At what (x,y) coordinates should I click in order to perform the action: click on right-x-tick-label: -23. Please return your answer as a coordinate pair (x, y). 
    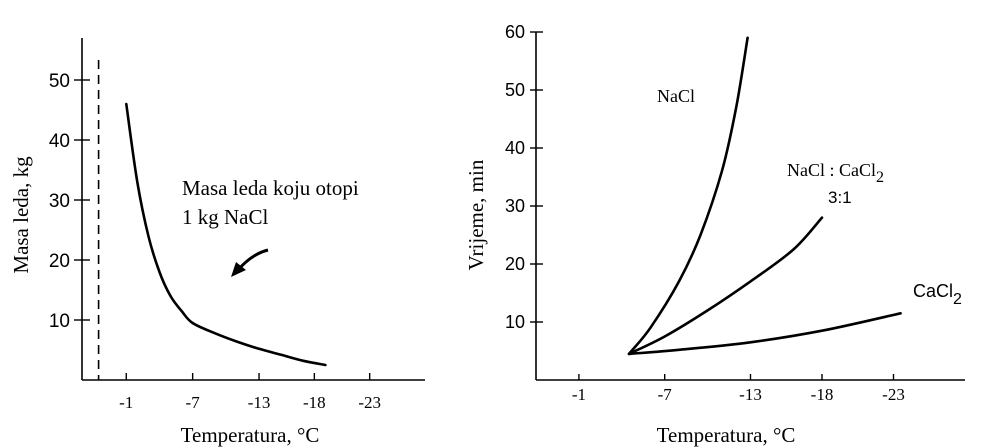
    Looking at the image, I should click on (893, 394).